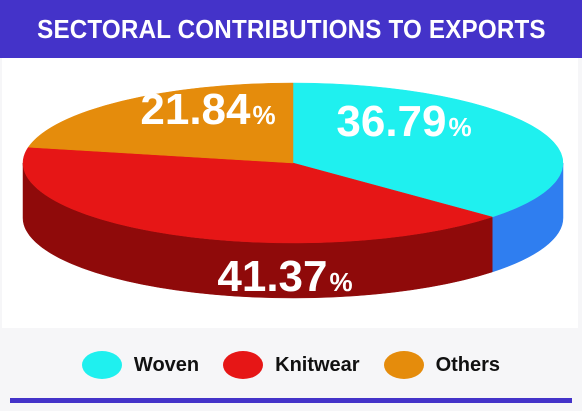 The width and height of the screenshot is (582, 411). Describe the element at coordinates (207, 109) in the screenshot. I see `data-label-others: 21.84%` at that location.